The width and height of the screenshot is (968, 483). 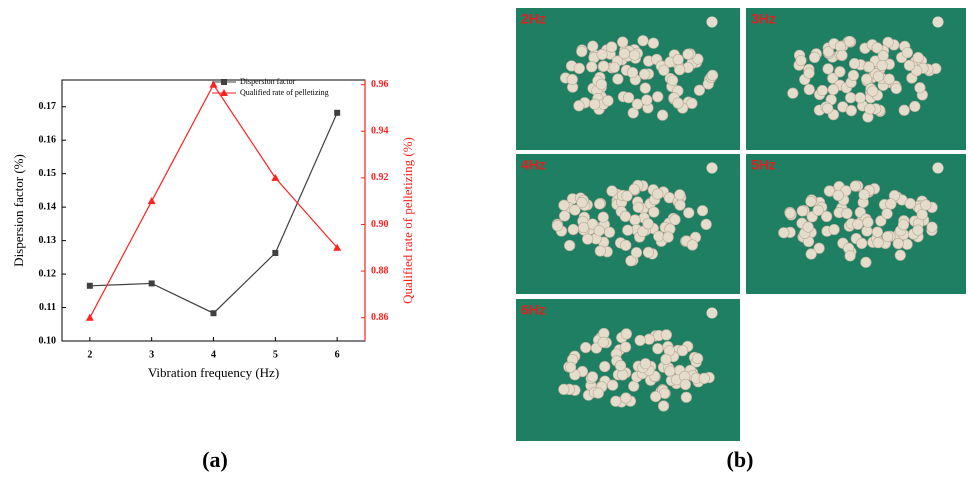 I want to click on y-tick-label: 0.17, so click(x=48, y=106).